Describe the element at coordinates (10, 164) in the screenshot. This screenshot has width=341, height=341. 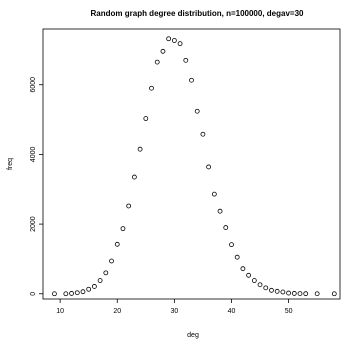
I see `y-axis-label: freq` at that location.